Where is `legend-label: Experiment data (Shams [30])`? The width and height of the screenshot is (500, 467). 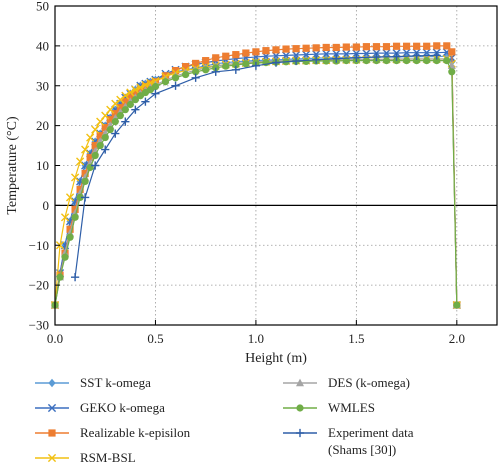
legend-label: Experiment data (Shams [30]) is located at coordinates (371, 441).